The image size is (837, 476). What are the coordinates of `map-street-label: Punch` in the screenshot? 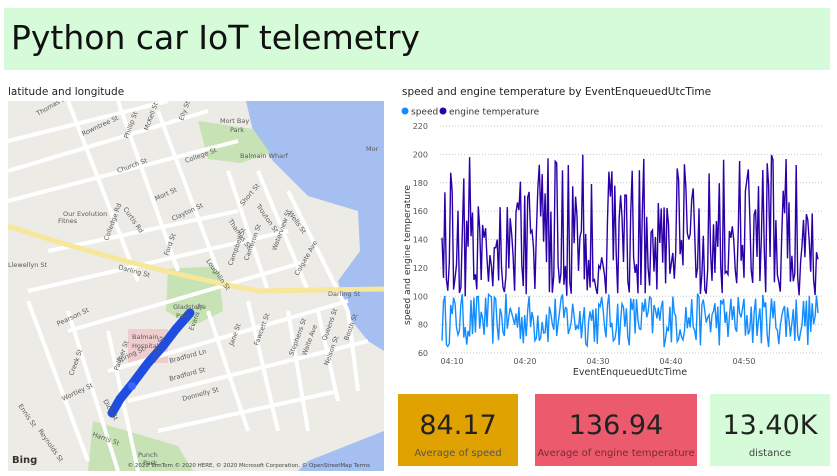 It's located at (148, 455).